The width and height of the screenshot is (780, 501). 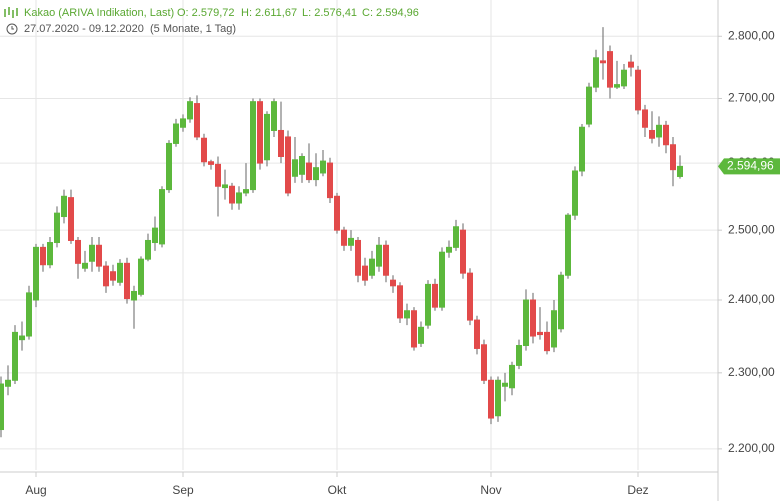 What do you see at coordinates (11, 12) in the screenshot?
I see `chart-icon` at bounding box center [11, 12].